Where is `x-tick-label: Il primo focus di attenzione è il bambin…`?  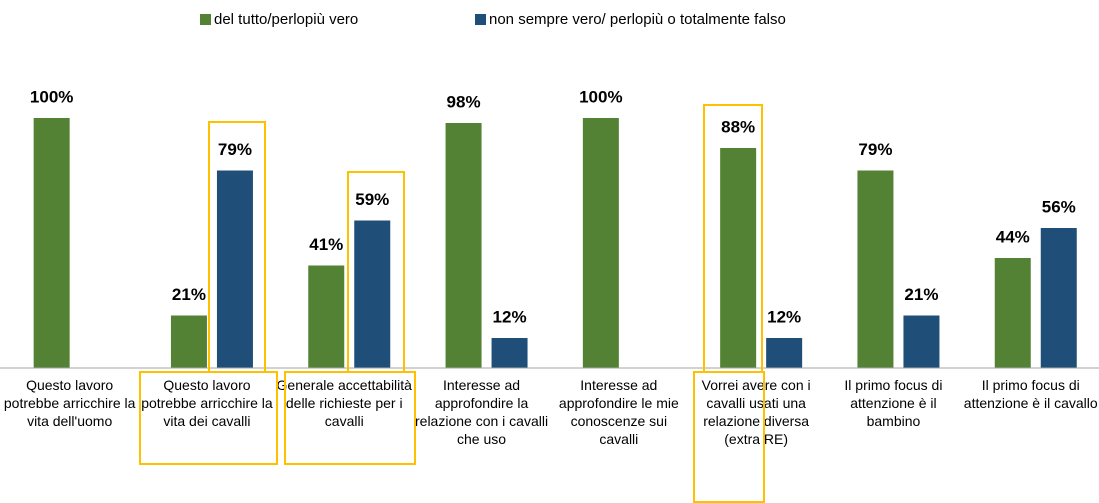 x-tick-label: Il primo focus di attenzione è il bambin… is located at coordinates (893, 403).